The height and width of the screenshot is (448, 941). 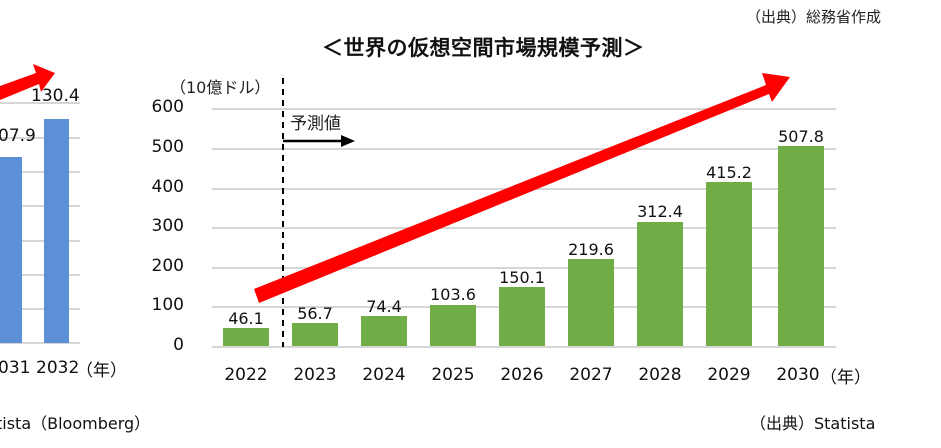 What do you see at coordinates (384, 306) in the screenshot?
I see `value-label-2024: 74.4` at bounding box center [384, 306].